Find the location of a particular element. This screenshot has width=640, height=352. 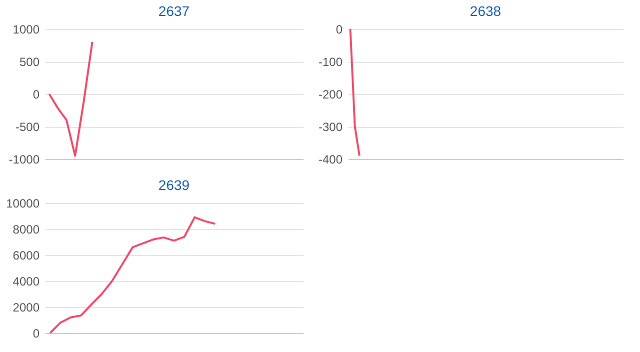

chart-title: 2639 is located at coordinates (174, 185).